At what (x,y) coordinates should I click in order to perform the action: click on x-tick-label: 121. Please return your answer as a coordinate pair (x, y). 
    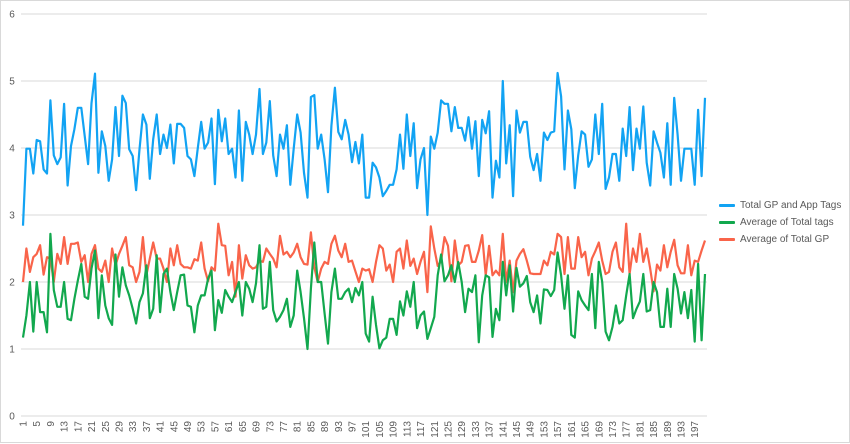
    Looking at the image, I should click on (435, 429).